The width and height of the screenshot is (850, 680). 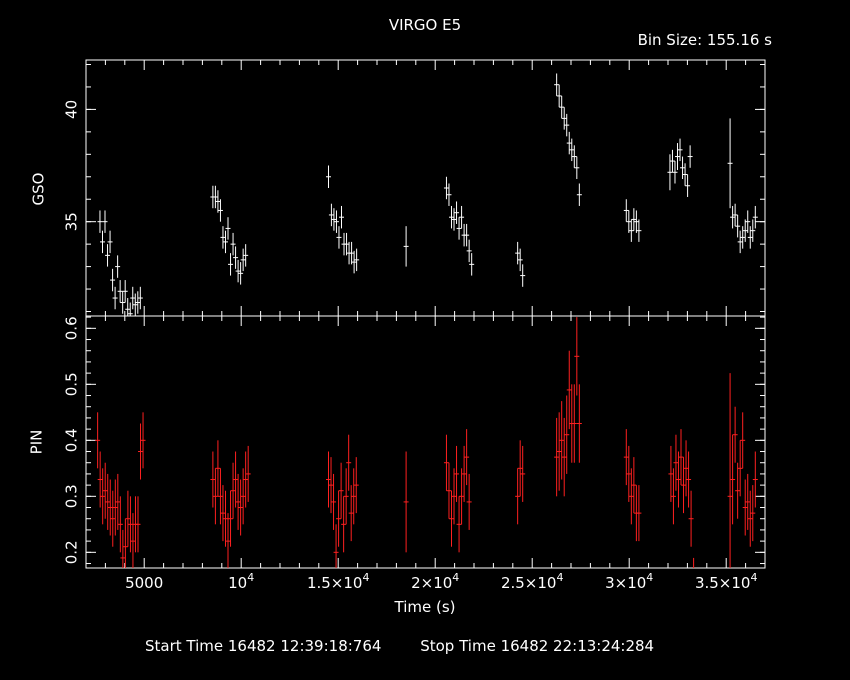 What do you see at coordinates (338, 581) in the screenshot?
I see `x-tick-label: 1.5×104` at bounding box center [338, 581].